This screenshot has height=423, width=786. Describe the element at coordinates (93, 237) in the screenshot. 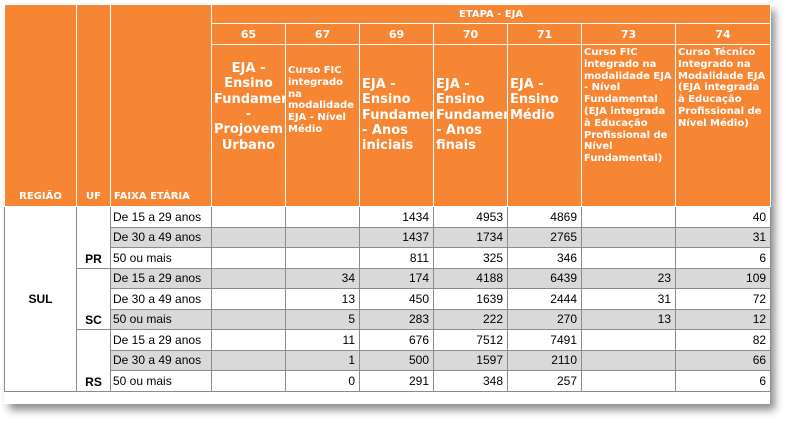

I see `uf-cell: PR` at that location.